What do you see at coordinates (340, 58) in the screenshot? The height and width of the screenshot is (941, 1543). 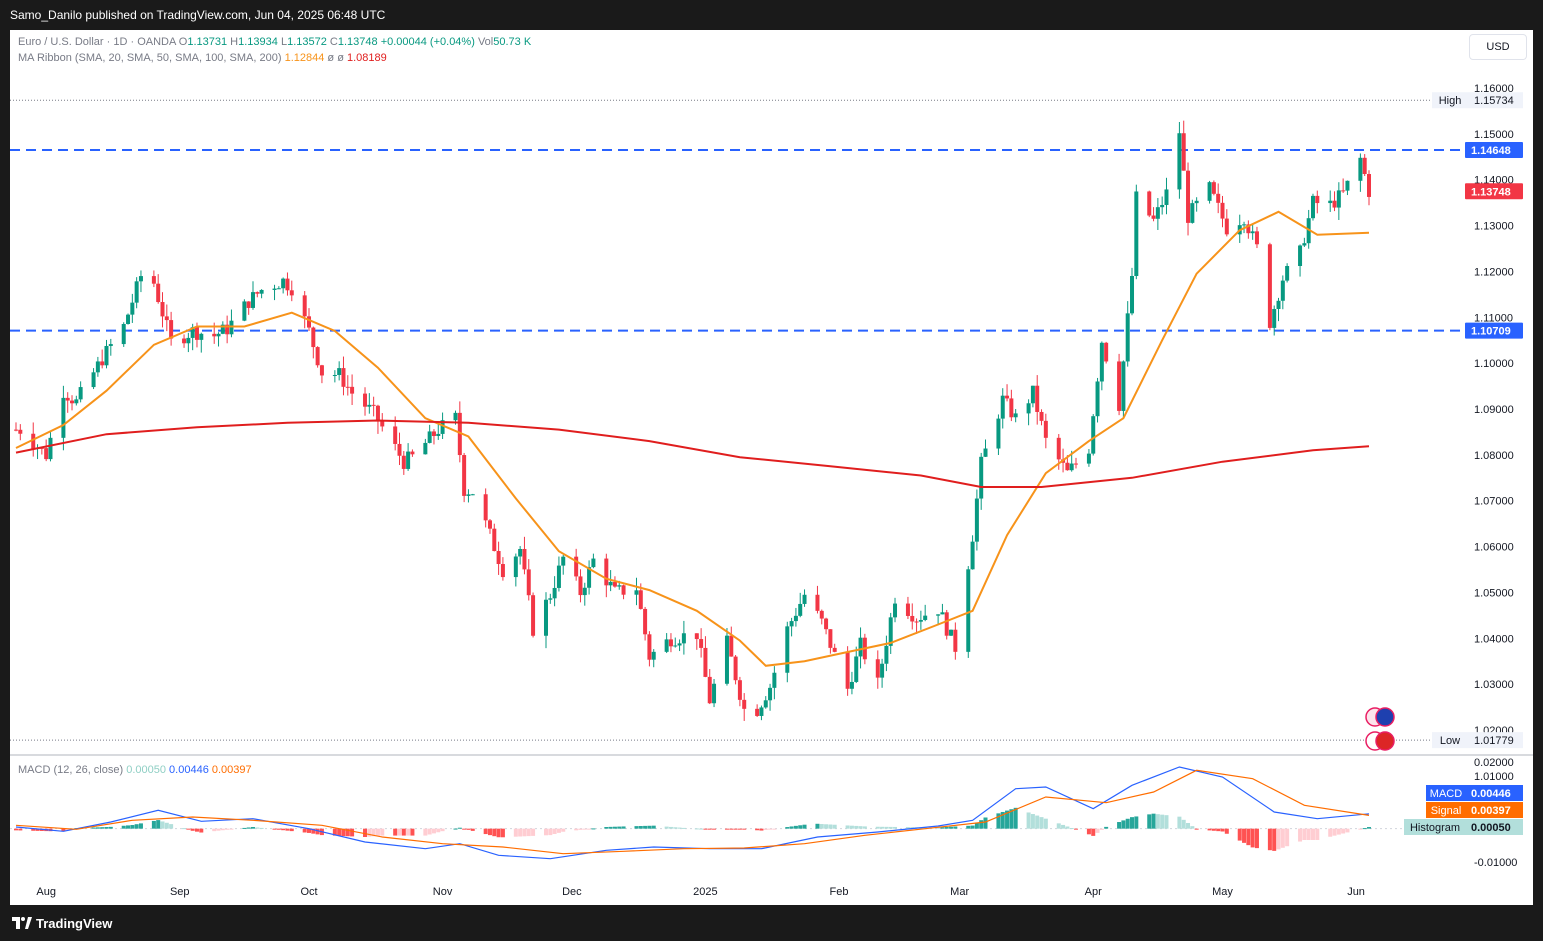 I see `ma100-value: ø` at bounding box center [340, 58].